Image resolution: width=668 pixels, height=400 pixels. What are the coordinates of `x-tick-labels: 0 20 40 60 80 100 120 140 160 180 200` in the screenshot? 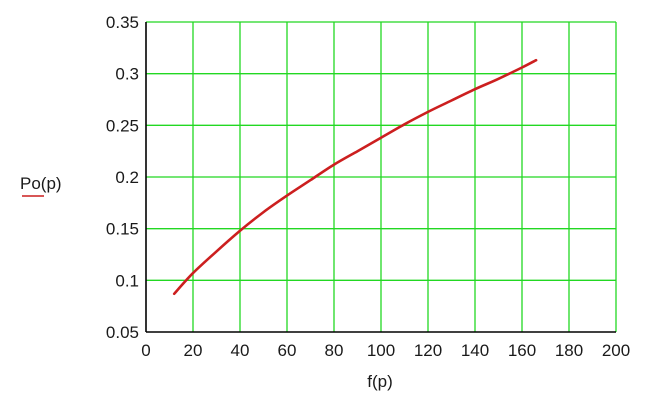 It's located at (385, 350).